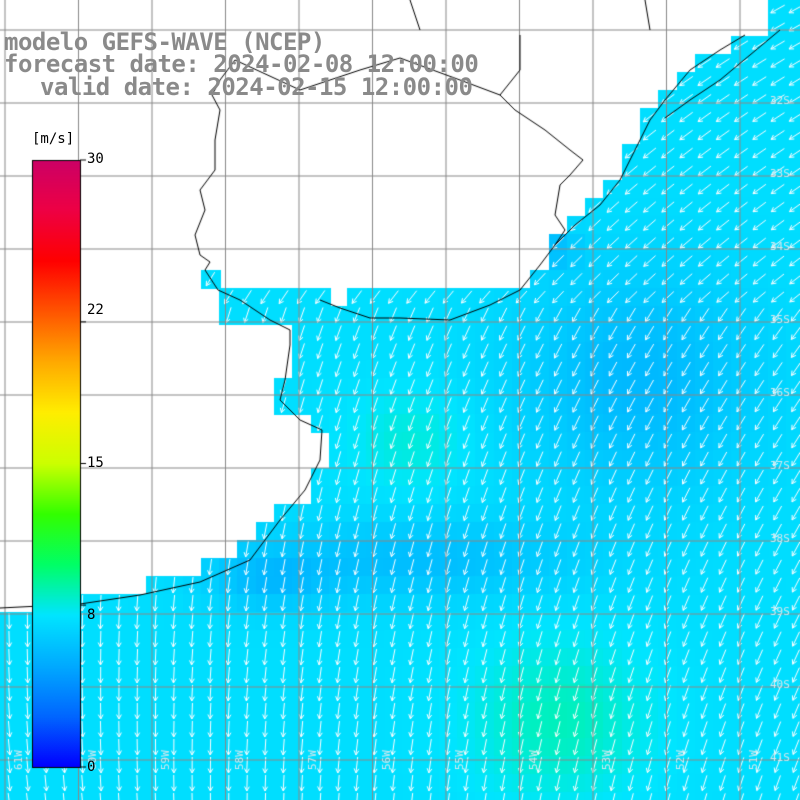  What do you see at coordinates (91, 615) in the screenshot?
I see `colorbar-tick-8: 8` at bounding box center [91, 615].